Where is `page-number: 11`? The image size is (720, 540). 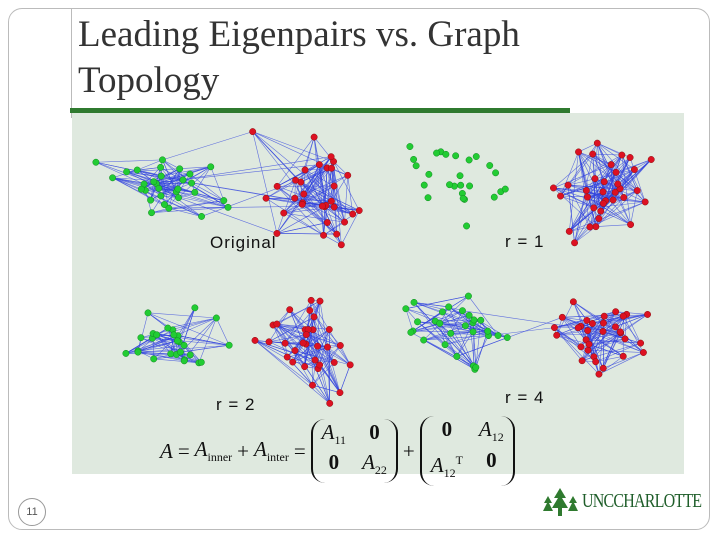
page-number: 11 is located at coordinates (32, 512).